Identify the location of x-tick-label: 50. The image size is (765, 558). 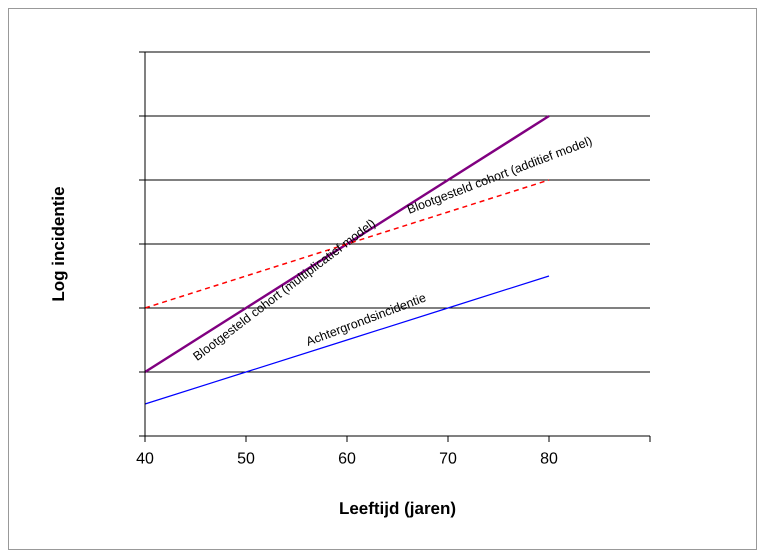
(246, 459).